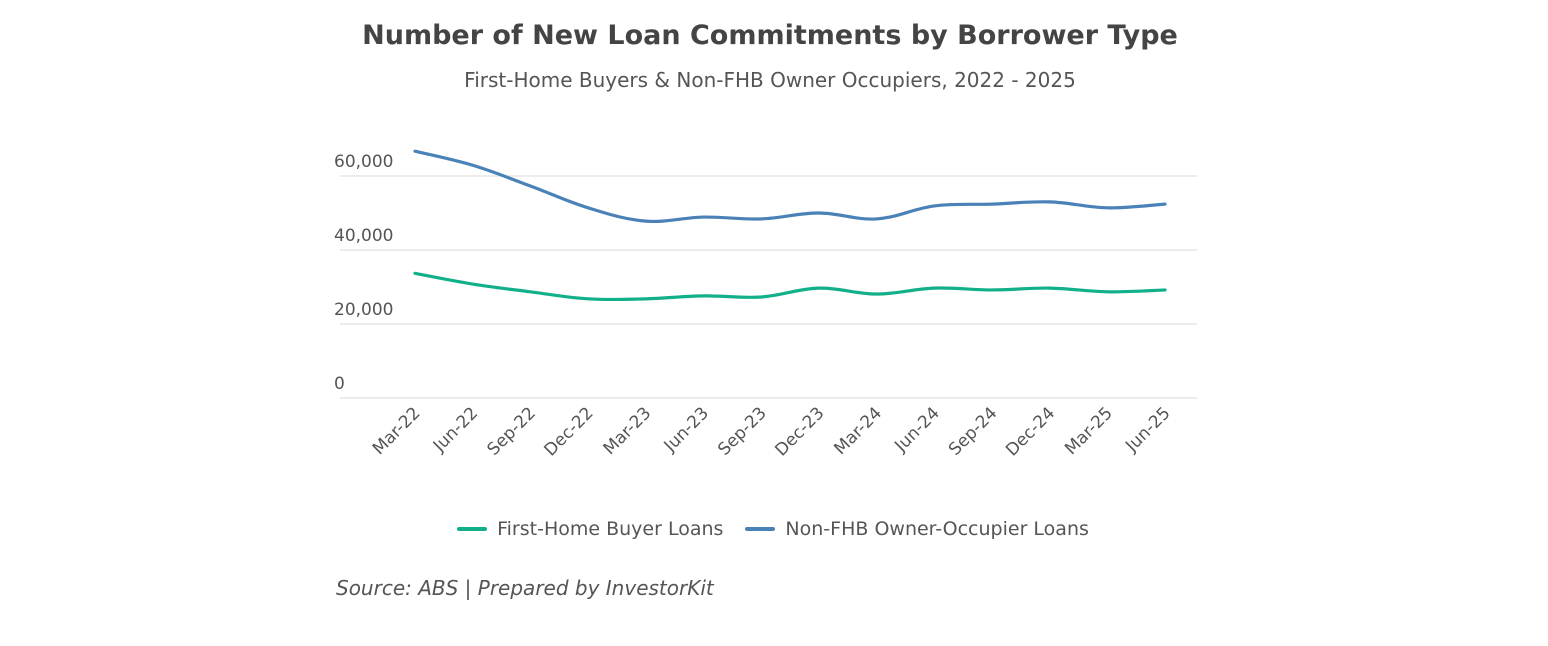 Image resolution: width=1548 pixels, height=646 pixels. I want to click on x-tick-label: Dec-23, so click(799, 431).